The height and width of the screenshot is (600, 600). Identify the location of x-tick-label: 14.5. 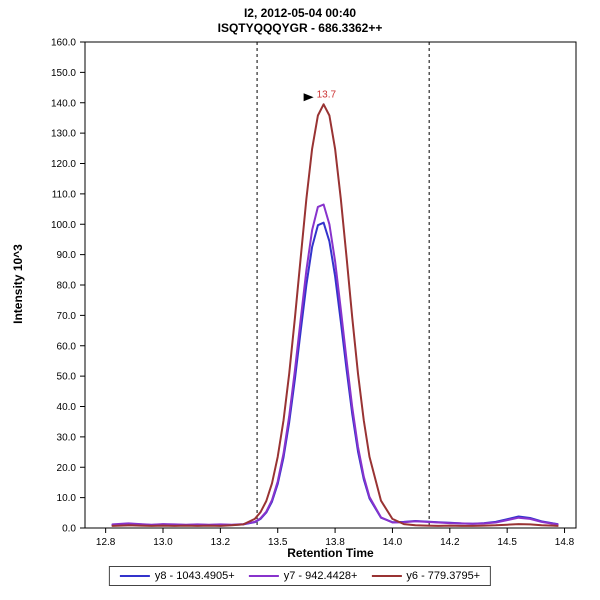
(507, 542).